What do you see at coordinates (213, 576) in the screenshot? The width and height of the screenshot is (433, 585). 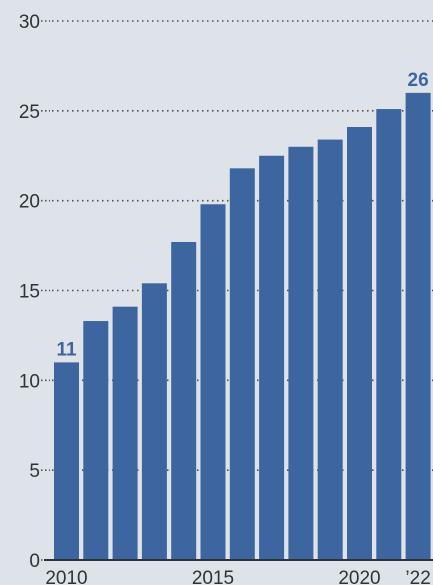 I see `x-tick-label-2015: 2015` at bounding box center [213, 576].